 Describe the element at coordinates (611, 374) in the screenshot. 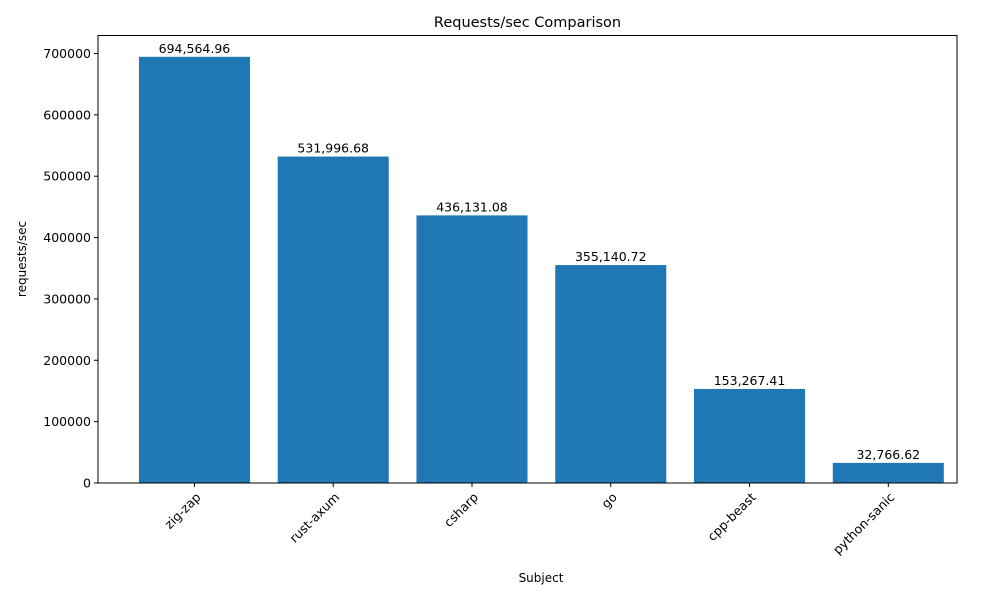

I see `bar-go` at that location.